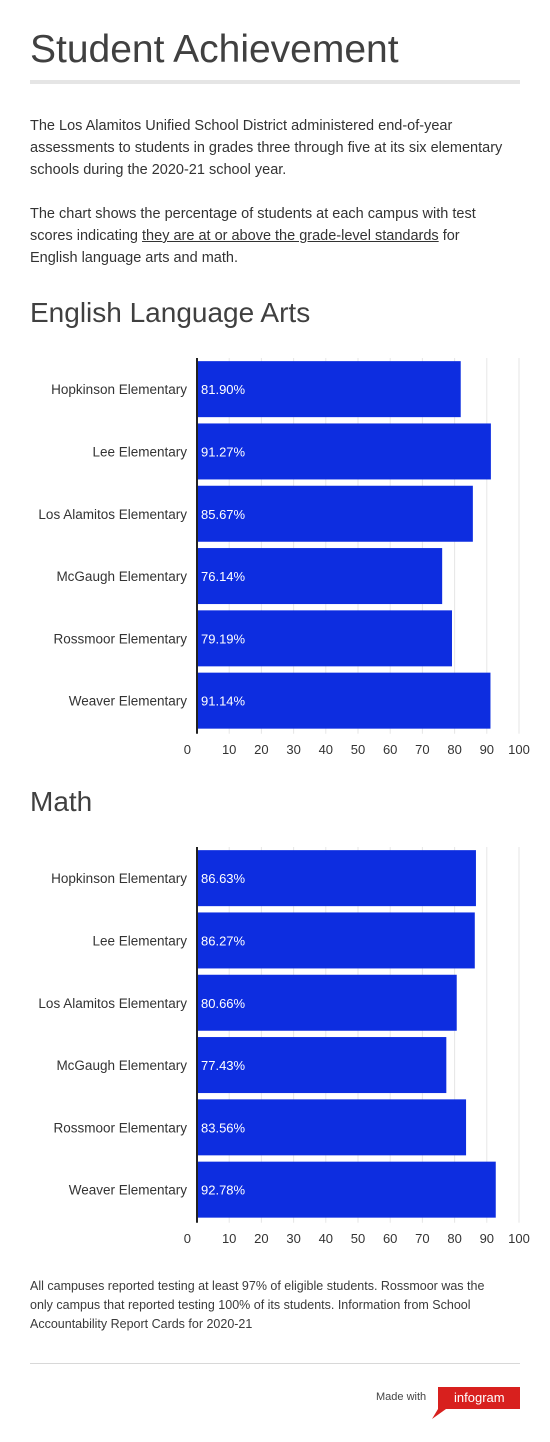 Image resolution: width=550 pixels, height=1442 pixels. I want to click on made-with-label: Made with, so click(401, 1397).